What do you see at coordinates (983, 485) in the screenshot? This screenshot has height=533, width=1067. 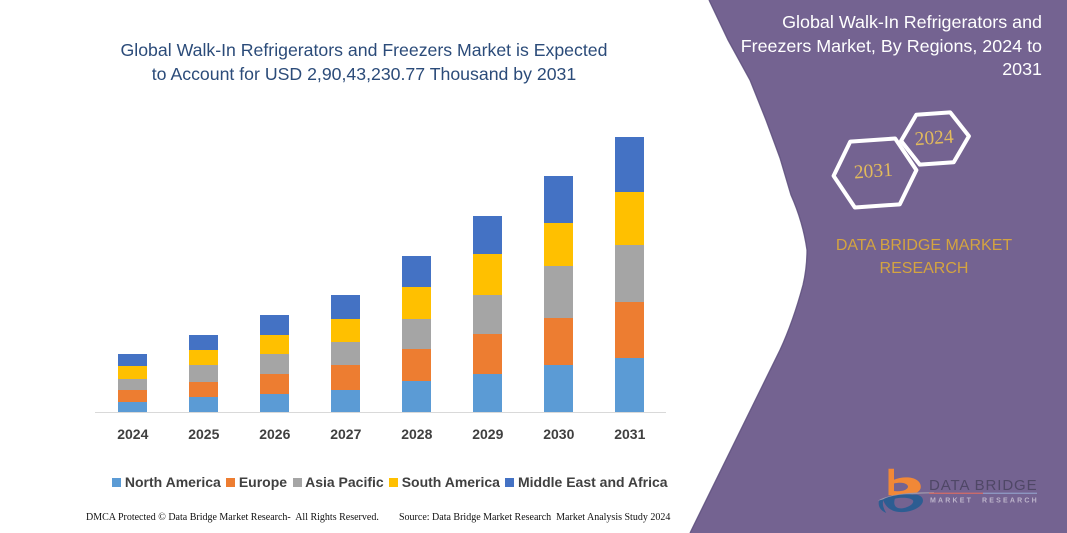 I see `svg-text: DATA BRIDGE` at bounding box center [983, 485].